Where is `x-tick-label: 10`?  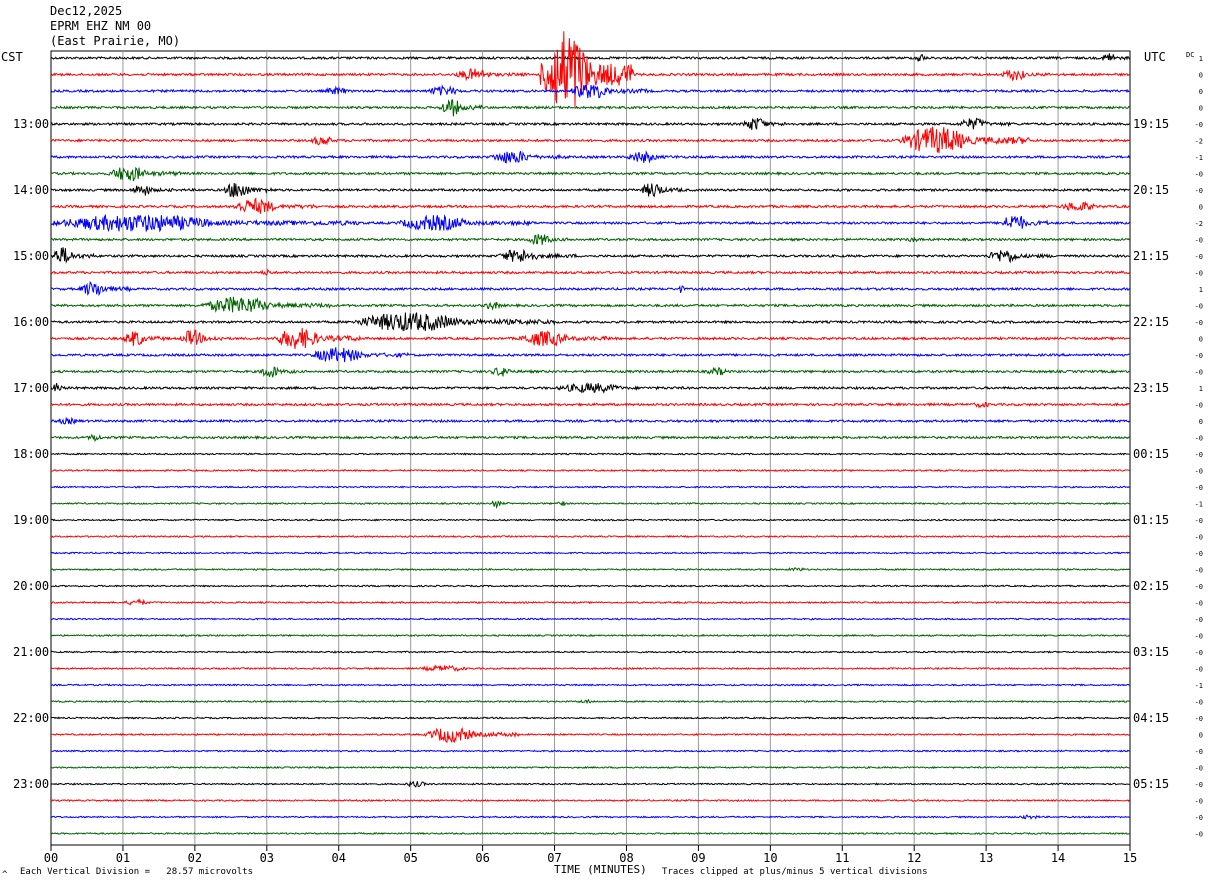 x-tick-label: 10 is located at coordinates (770, 858).